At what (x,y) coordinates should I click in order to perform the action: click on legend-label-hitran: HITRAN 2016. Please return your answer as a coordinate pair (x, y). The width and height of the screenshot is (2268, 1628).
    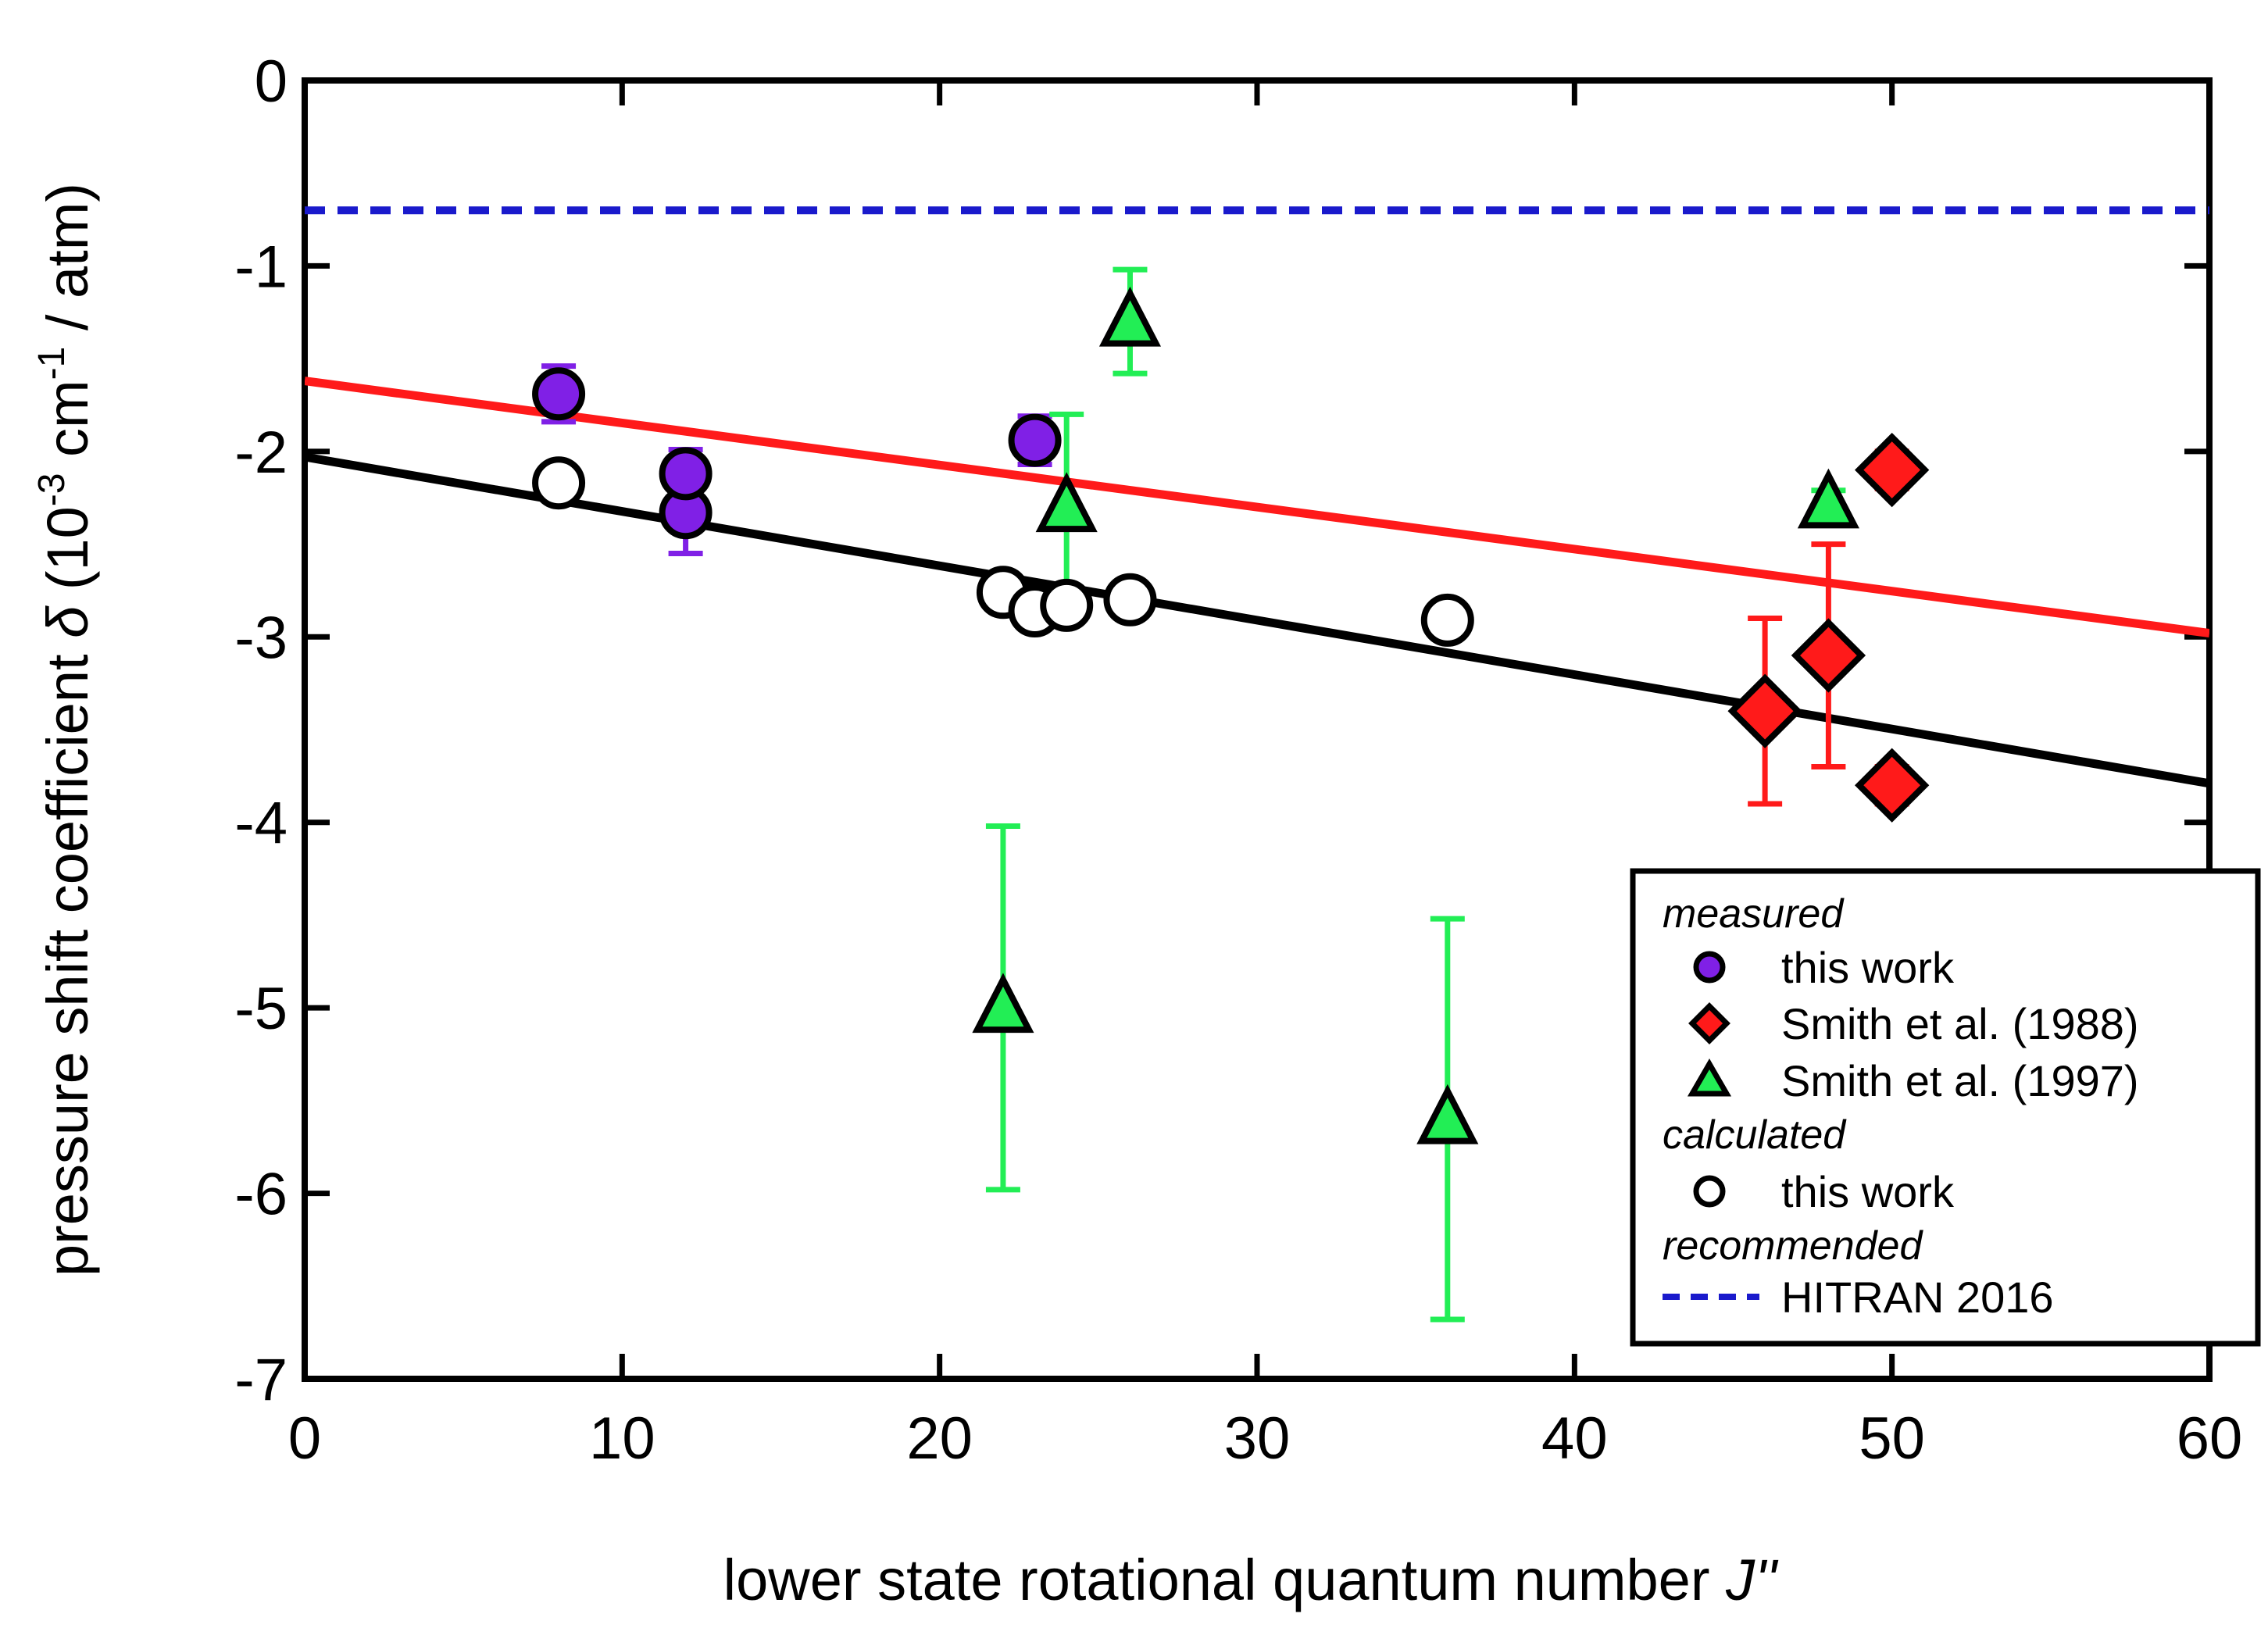
    Looking at the image, I should click on (1917, 1297).